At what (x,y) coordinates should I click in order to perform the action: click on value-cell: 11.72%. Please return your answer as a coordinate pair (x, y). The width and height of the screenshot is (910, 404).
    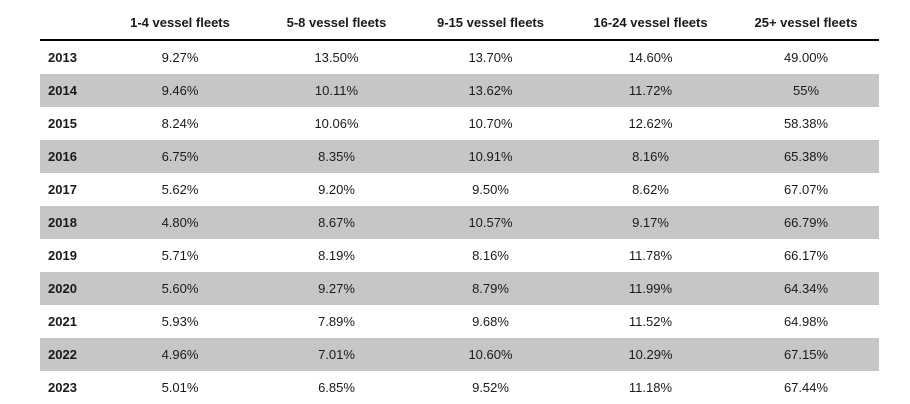
    Looking at the image, I should click on (650, 90).